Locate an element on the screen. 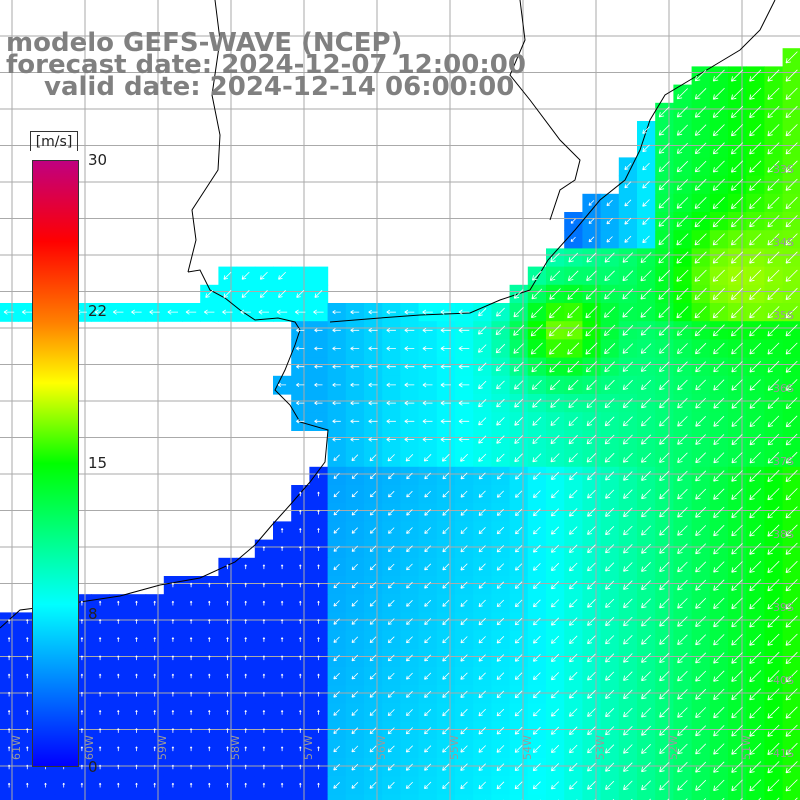 The image size is (800, 800). colorbar-tick-label: 22 is located at coordinates (98, 311).